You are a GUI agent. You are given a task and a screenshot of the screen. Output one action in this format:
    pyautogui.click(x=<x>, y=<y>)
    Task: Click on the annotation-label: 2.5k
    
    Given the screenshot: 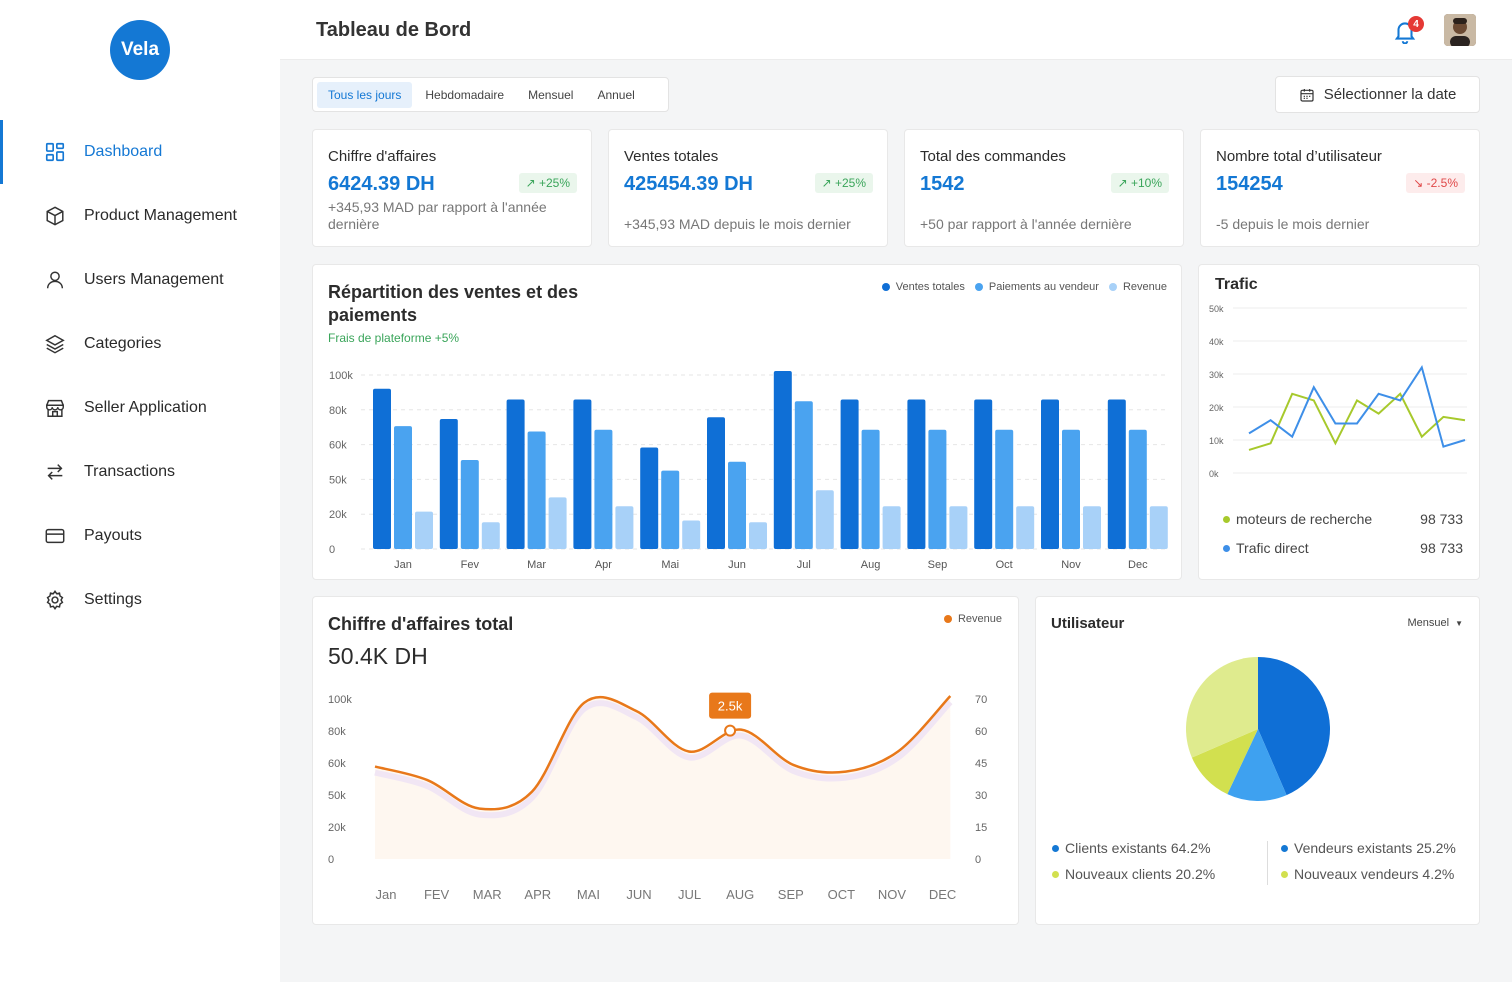 What is the action you would take?
    pyautogui.click(x=730, y=706)
    